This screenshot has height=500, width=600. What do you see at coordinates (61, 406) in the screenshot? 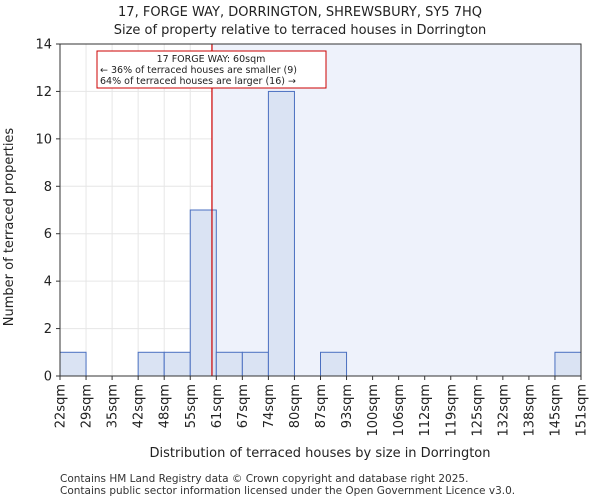
I see `x-tick-label: 22sqm` at bounding box center [61, 406].